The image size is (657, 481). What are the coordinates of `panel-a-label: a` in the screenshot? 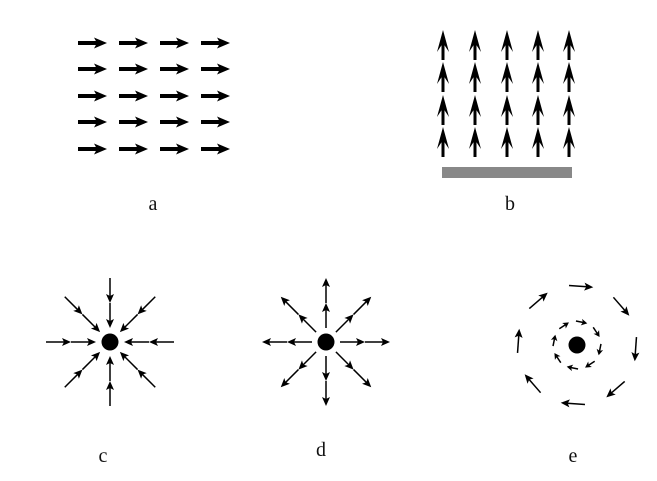 It's located at (153, 204).